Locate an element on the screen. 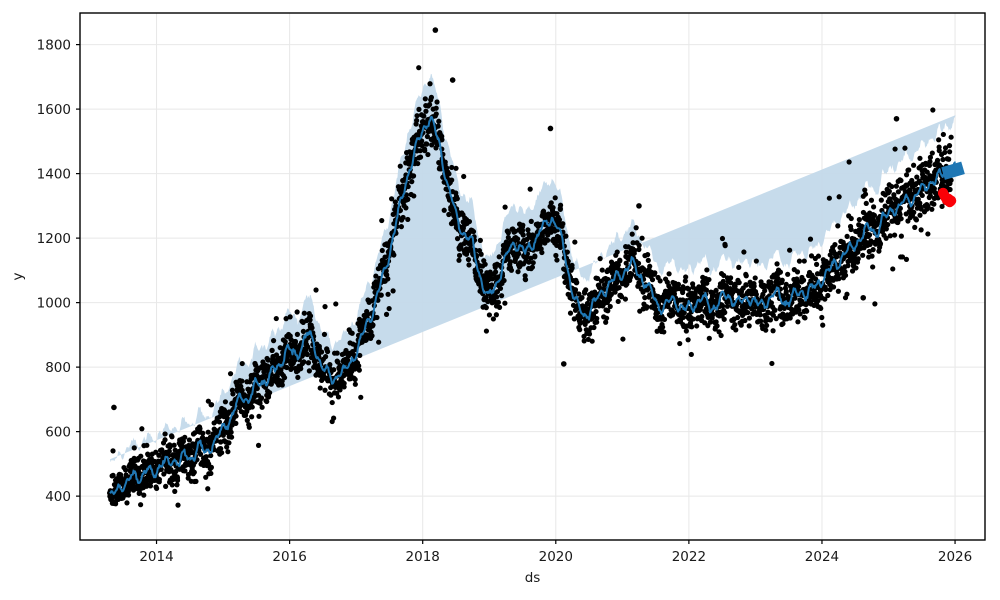  y-tick-label: 1800 is located at coordinates (54, 46).